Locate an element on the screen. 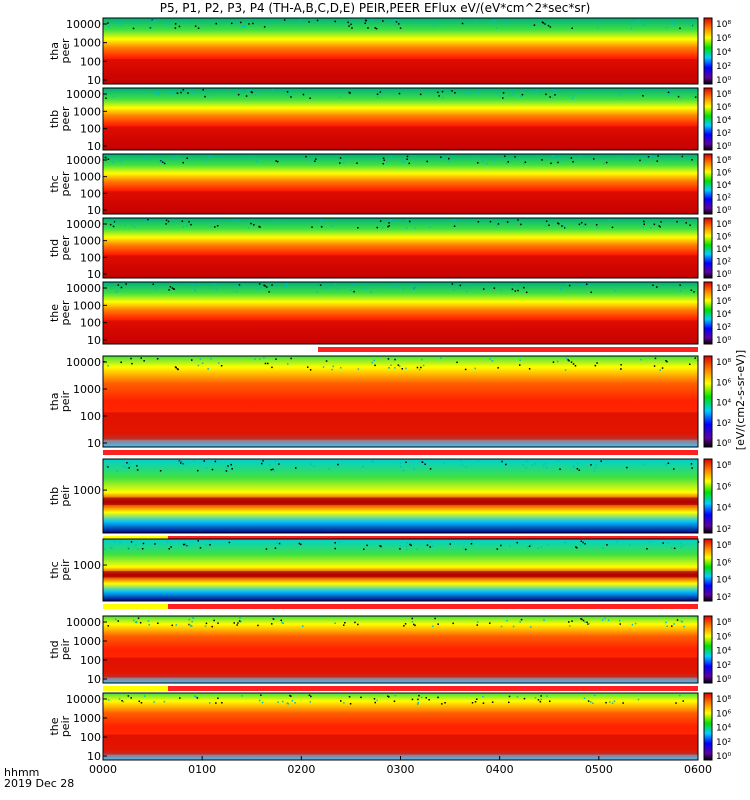  colorbar: 10⁸ 10⁶ 10⁴ 10² is located at coordinates (717, 496).